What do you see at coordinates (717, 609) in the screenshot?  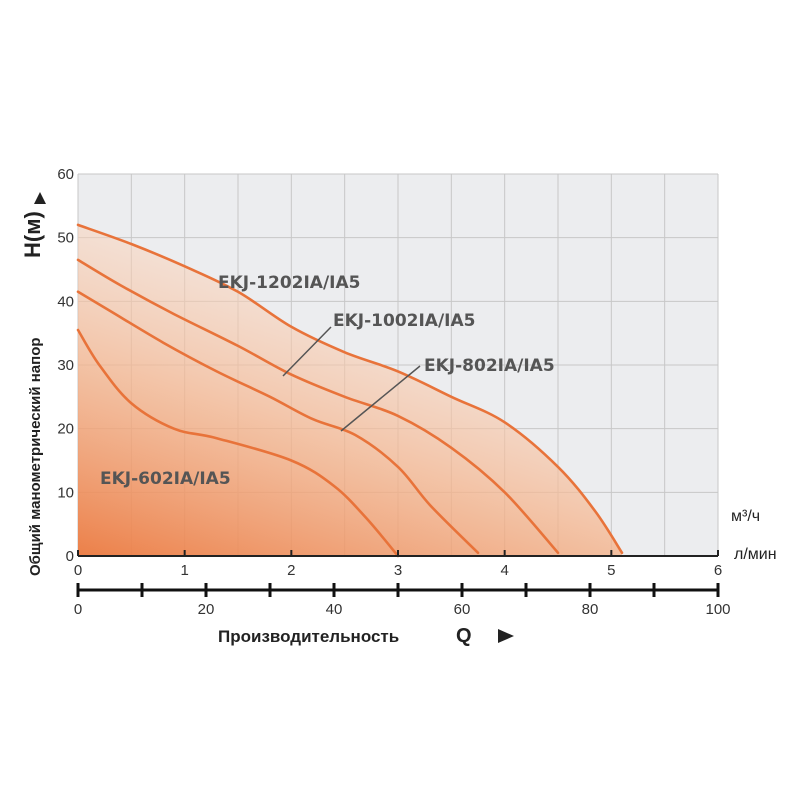 I see `x2-tick-label: 100` at bounding box center [717, 609].